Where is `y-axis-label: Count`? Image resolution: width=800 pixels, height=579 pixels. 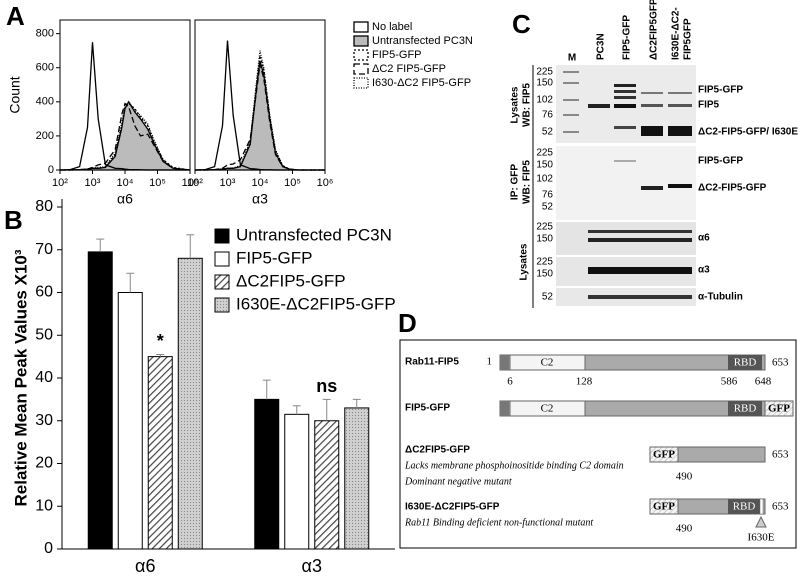 y-axis-label: Count is located at coordinates (15, 94).